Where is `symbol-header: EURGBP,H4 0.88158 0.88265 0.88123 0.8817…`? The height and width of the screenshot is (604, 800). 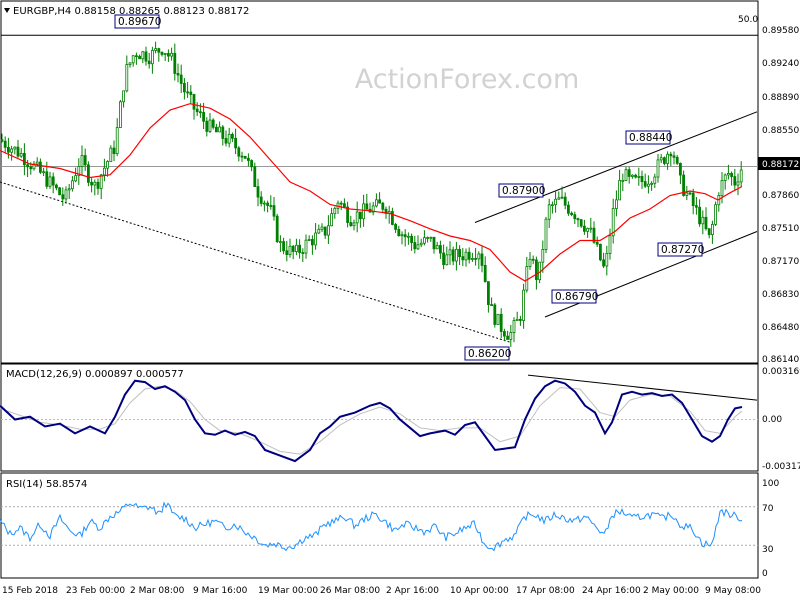 symbol-header: EURGBP,H4 0.88158 0.88265 0.88123 0.8817… is located at coordinates (126, 11).